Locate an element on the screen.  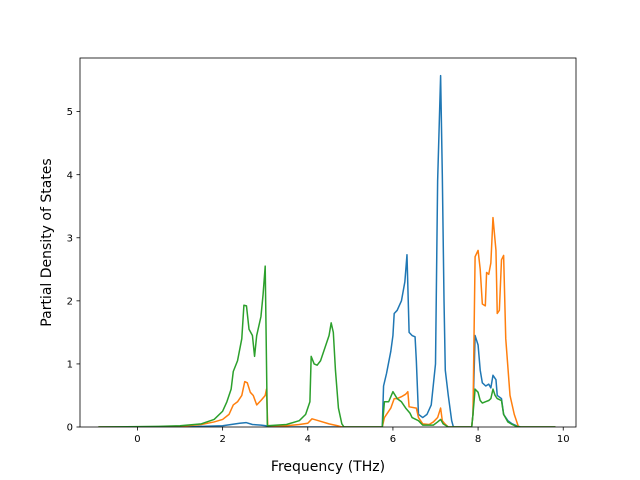
x-axis: 0 2 4 6 8 10 is located at coordinates (352, 436).